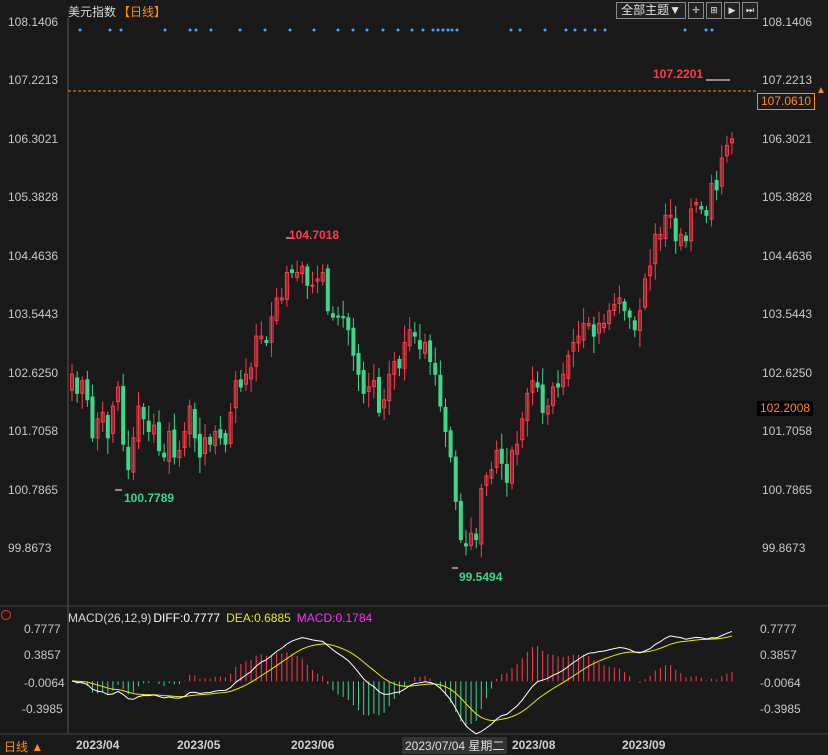 Image resolution: width=828 pixels, height=755 pixels. What do you see at coordinates (780, 709) in the screenshot?
I see `macd-tick-right: -0.3985` at bounding box center [780, 709].